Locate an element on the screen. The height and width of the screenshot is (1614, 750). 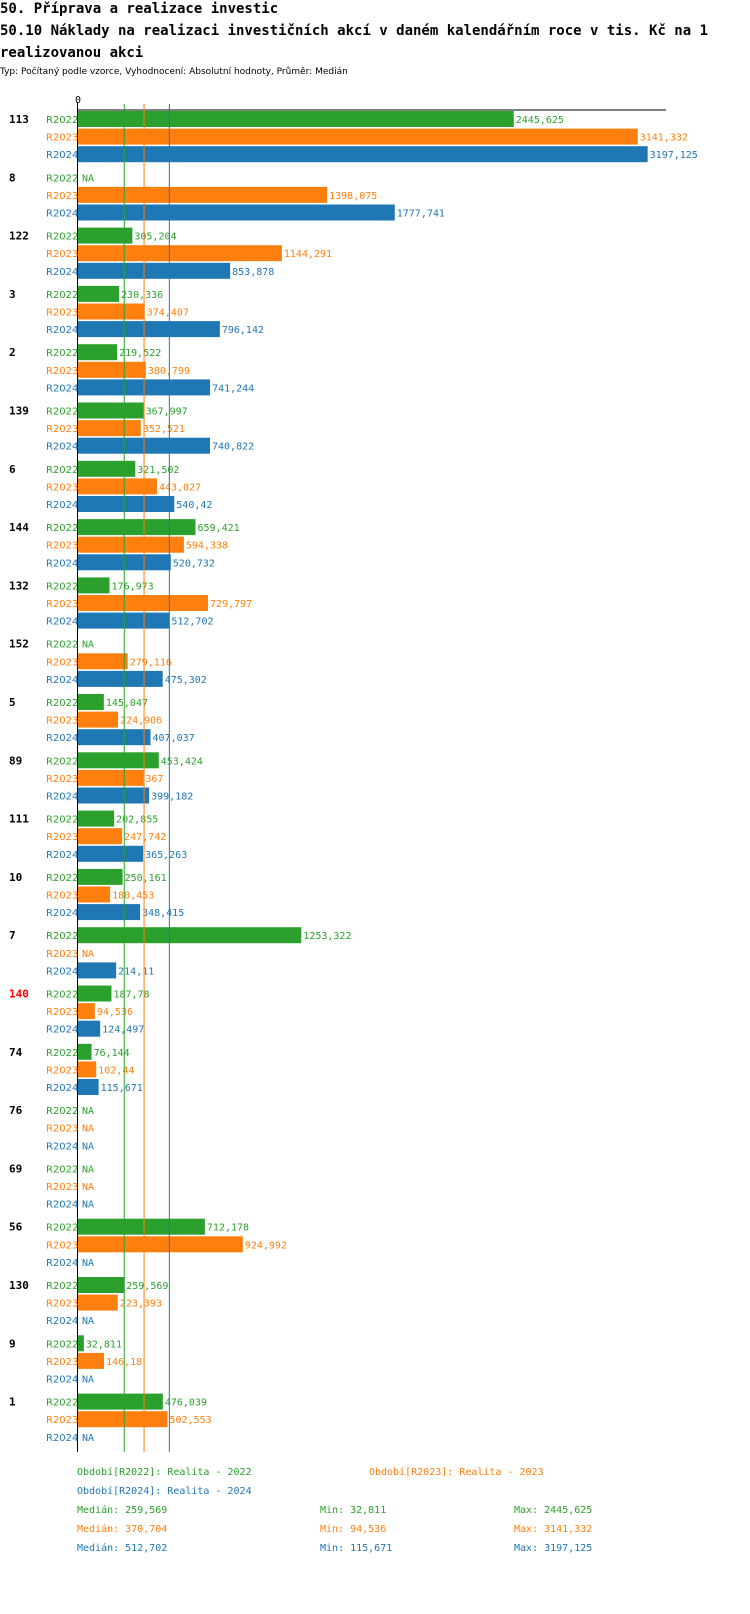
bar-152-R2024 is located at coordinates (120, 678).